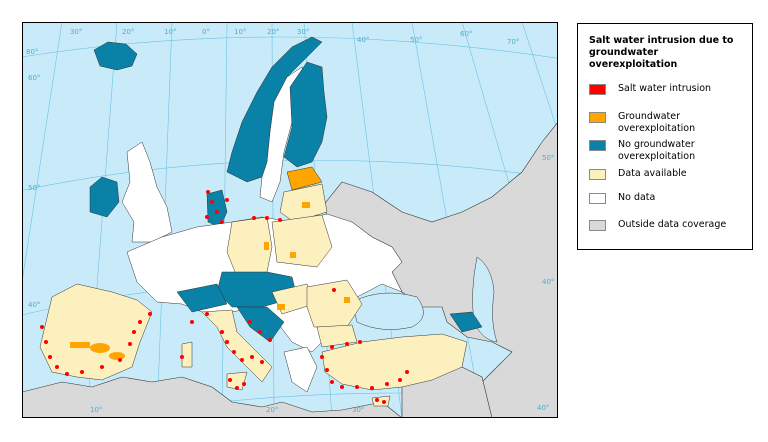  What do you see at coordinates (466, 34) in the screenshot?
I see `meridian-label-9: 60°` at bounding box center [466, 34].